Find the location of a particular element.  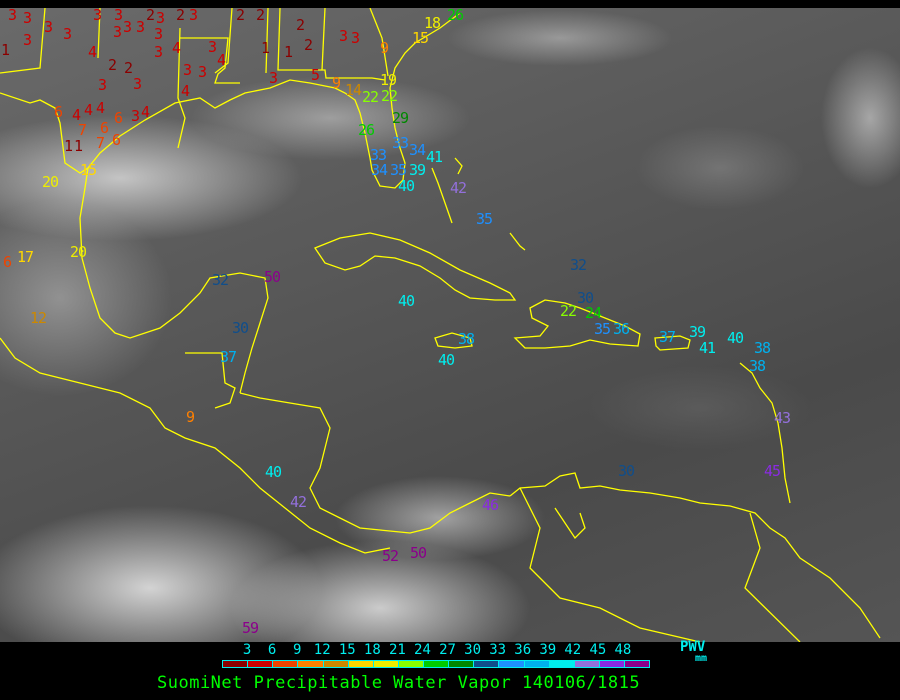

legend-unit-sub: mm is located at coordinates (701, 658).